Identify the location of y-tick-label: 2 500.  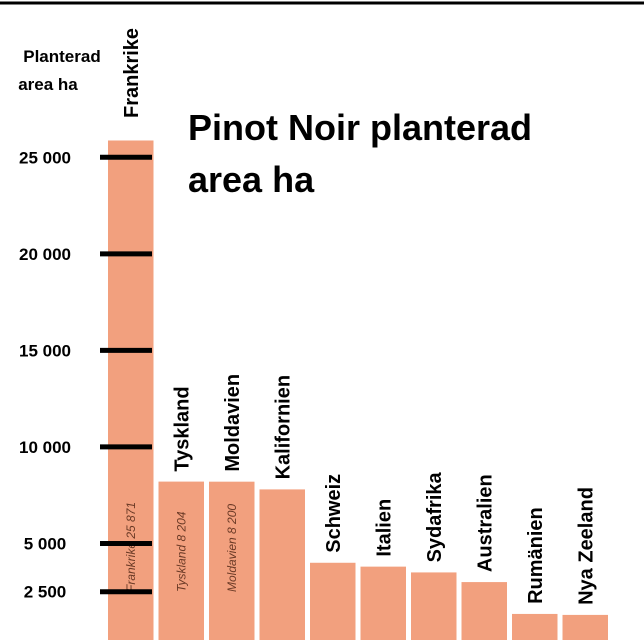
(45, 592).